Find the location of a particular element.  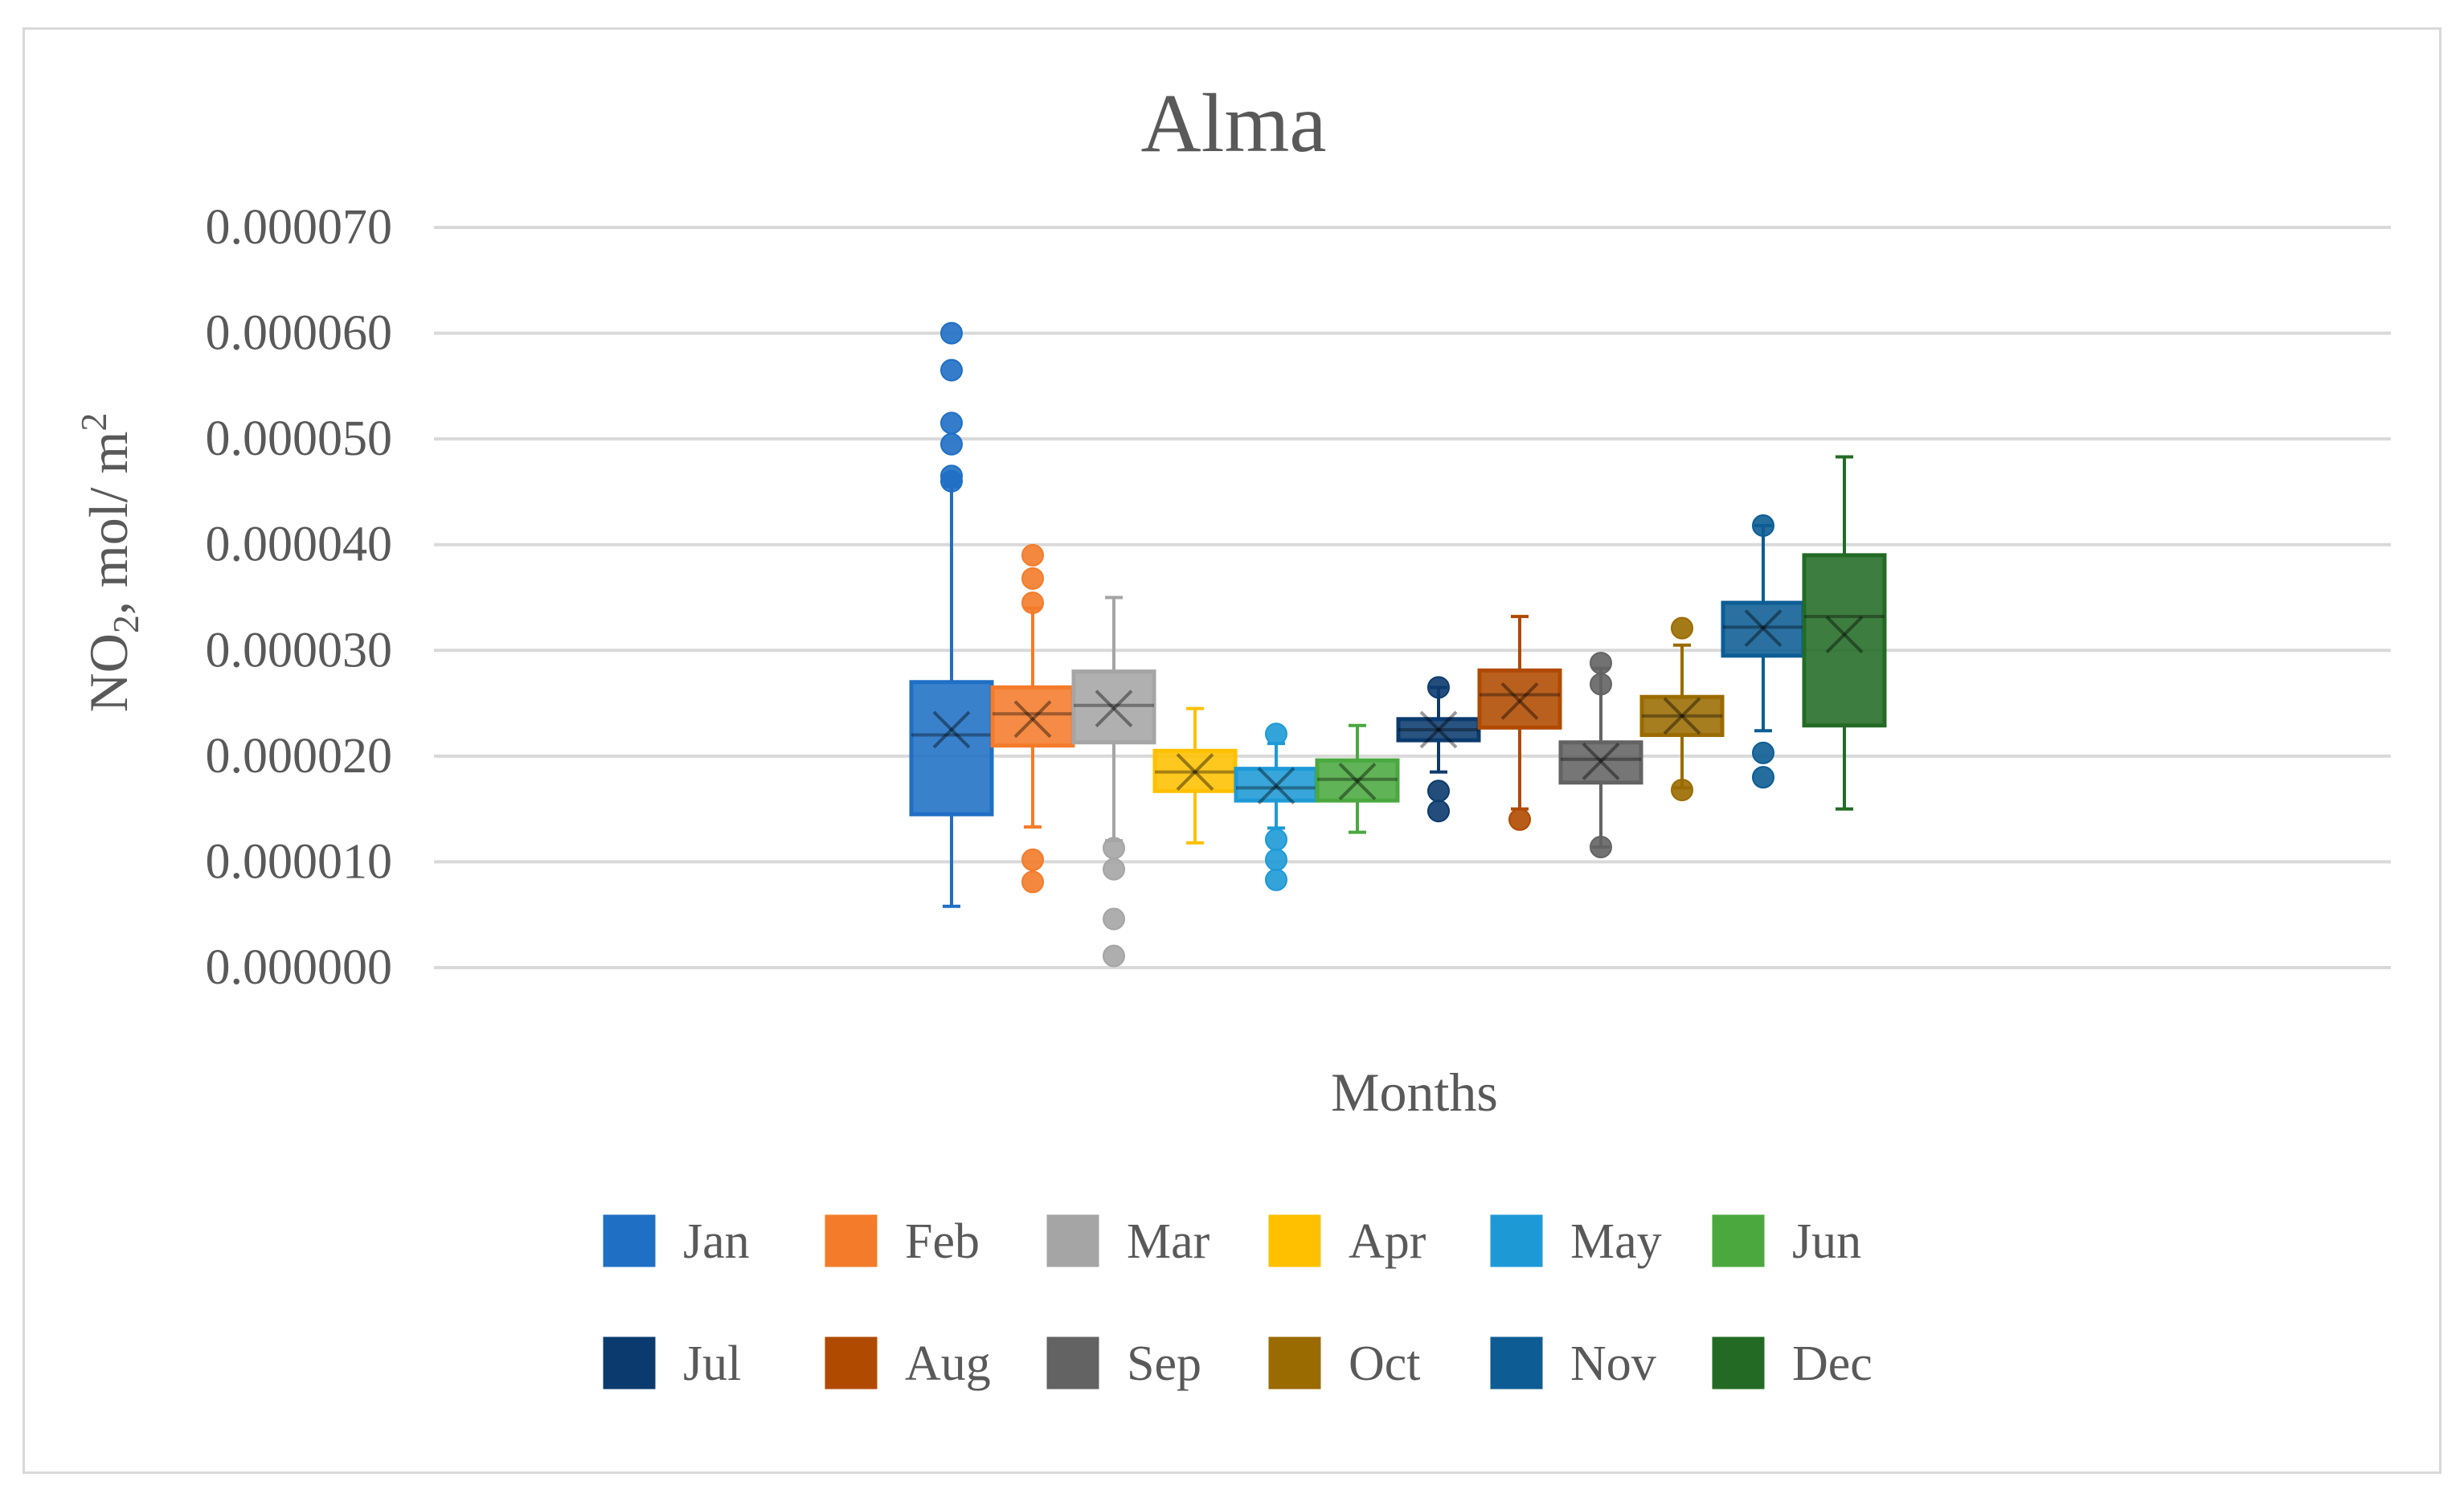

legend-label: Feb is located at coordinates (942, 1241).